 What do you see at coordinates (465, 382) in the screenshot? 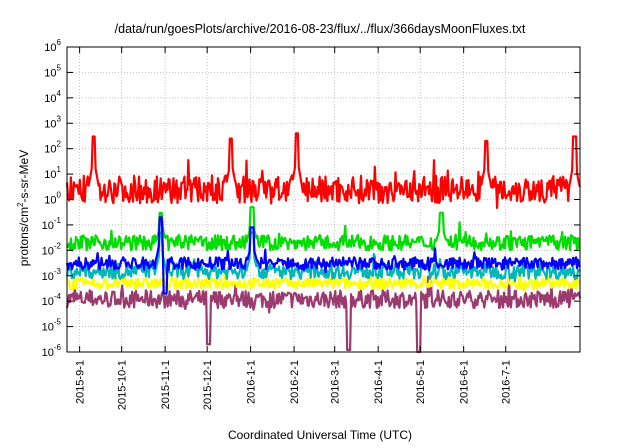
I see `x-tick-label: 2016-6-1` at bounding box center [465, 382].